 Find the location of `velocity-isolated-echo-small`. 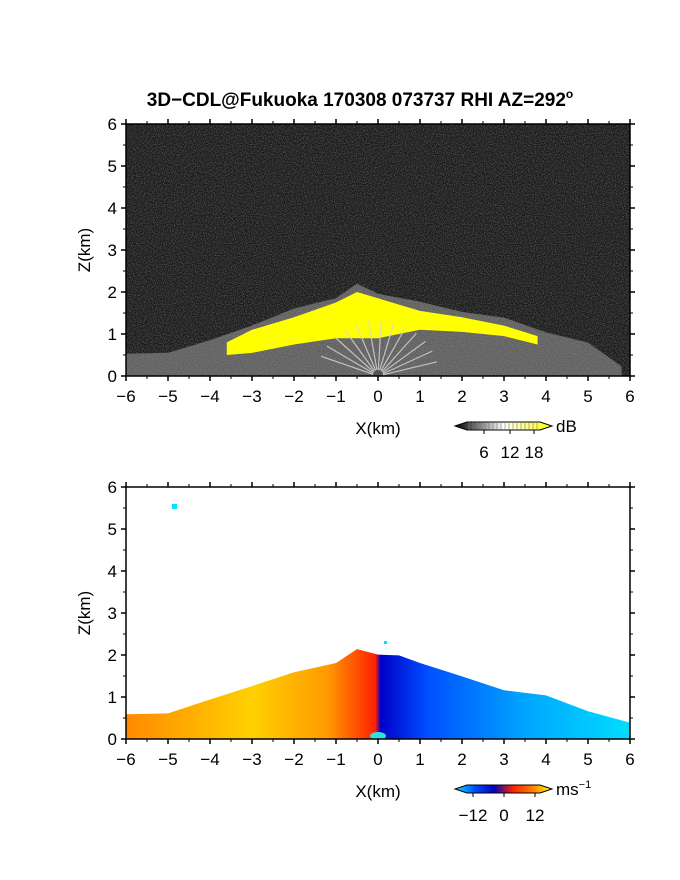

velocity-isolated-echo-small is located at coordinates (385, 642).